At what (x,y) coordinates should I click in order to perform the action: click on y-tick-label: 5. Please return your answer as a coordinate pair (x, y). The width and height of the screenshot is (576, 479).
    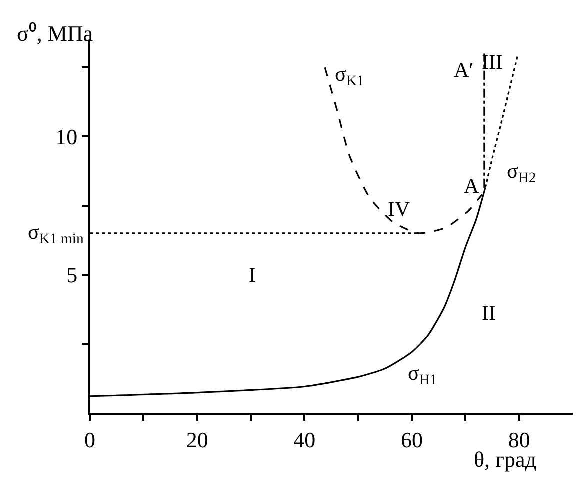
    Looking at the image, I should click on (72, 275).